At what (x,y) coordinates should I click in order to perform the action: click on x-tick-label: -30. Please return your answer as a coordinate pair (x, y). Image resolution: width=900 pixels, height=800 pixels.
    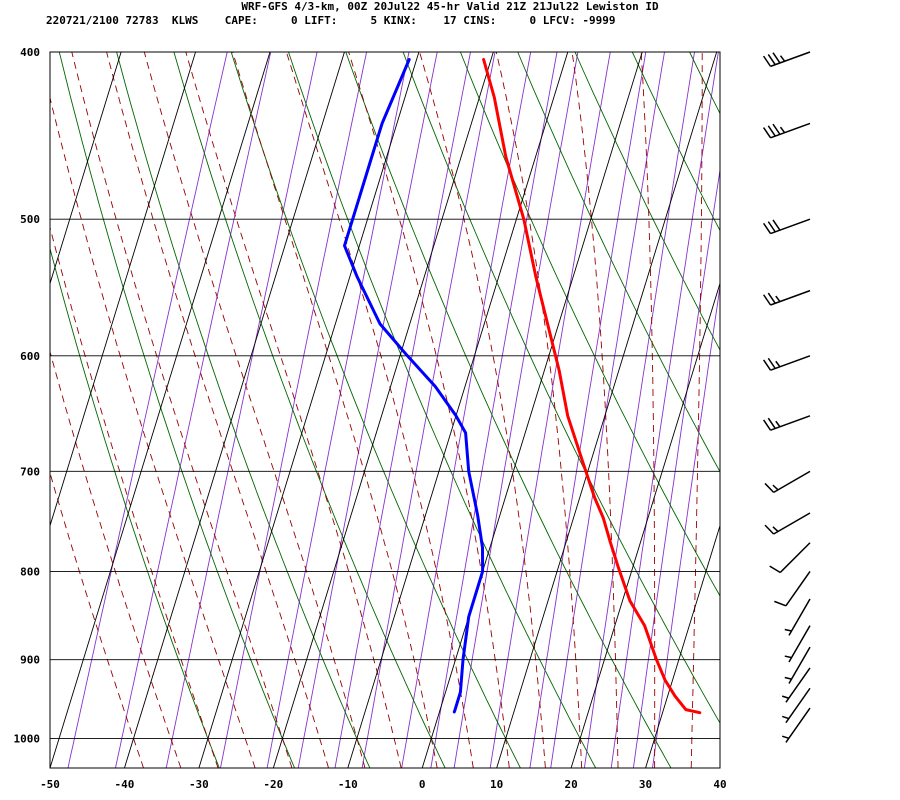
    Looking at the image, I should click on (199, 784).